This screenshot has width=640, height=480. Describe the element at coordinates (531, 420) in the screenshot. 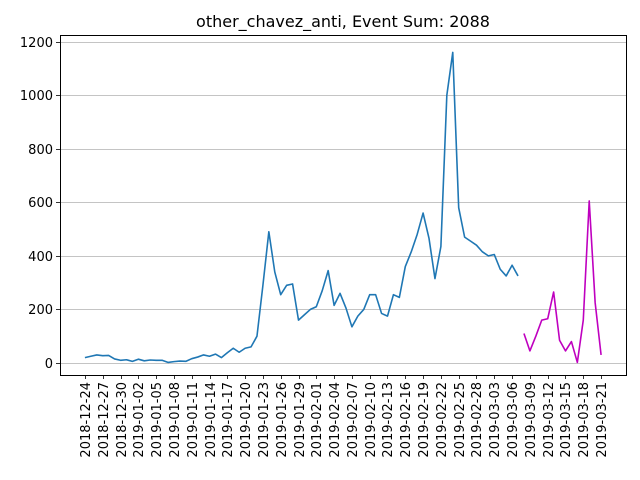

I see `x-tick-label: 2019-03-09` at that location.